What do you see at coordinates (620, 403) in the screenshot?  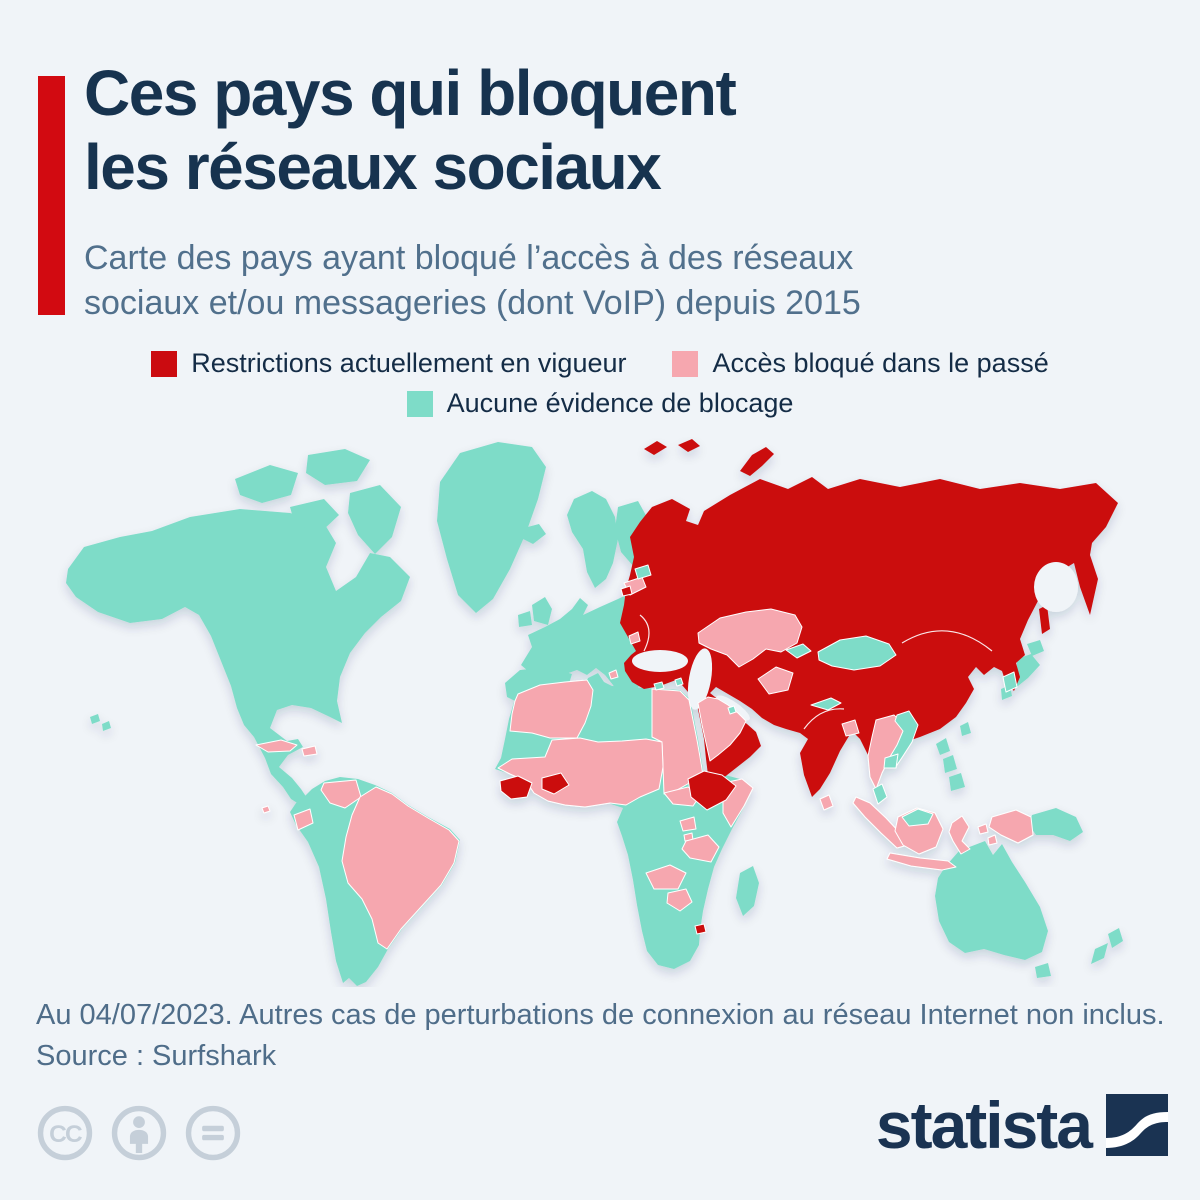 I see `legend-label-none: Aucune évidence de blocage` at bounding box center [620, 403].